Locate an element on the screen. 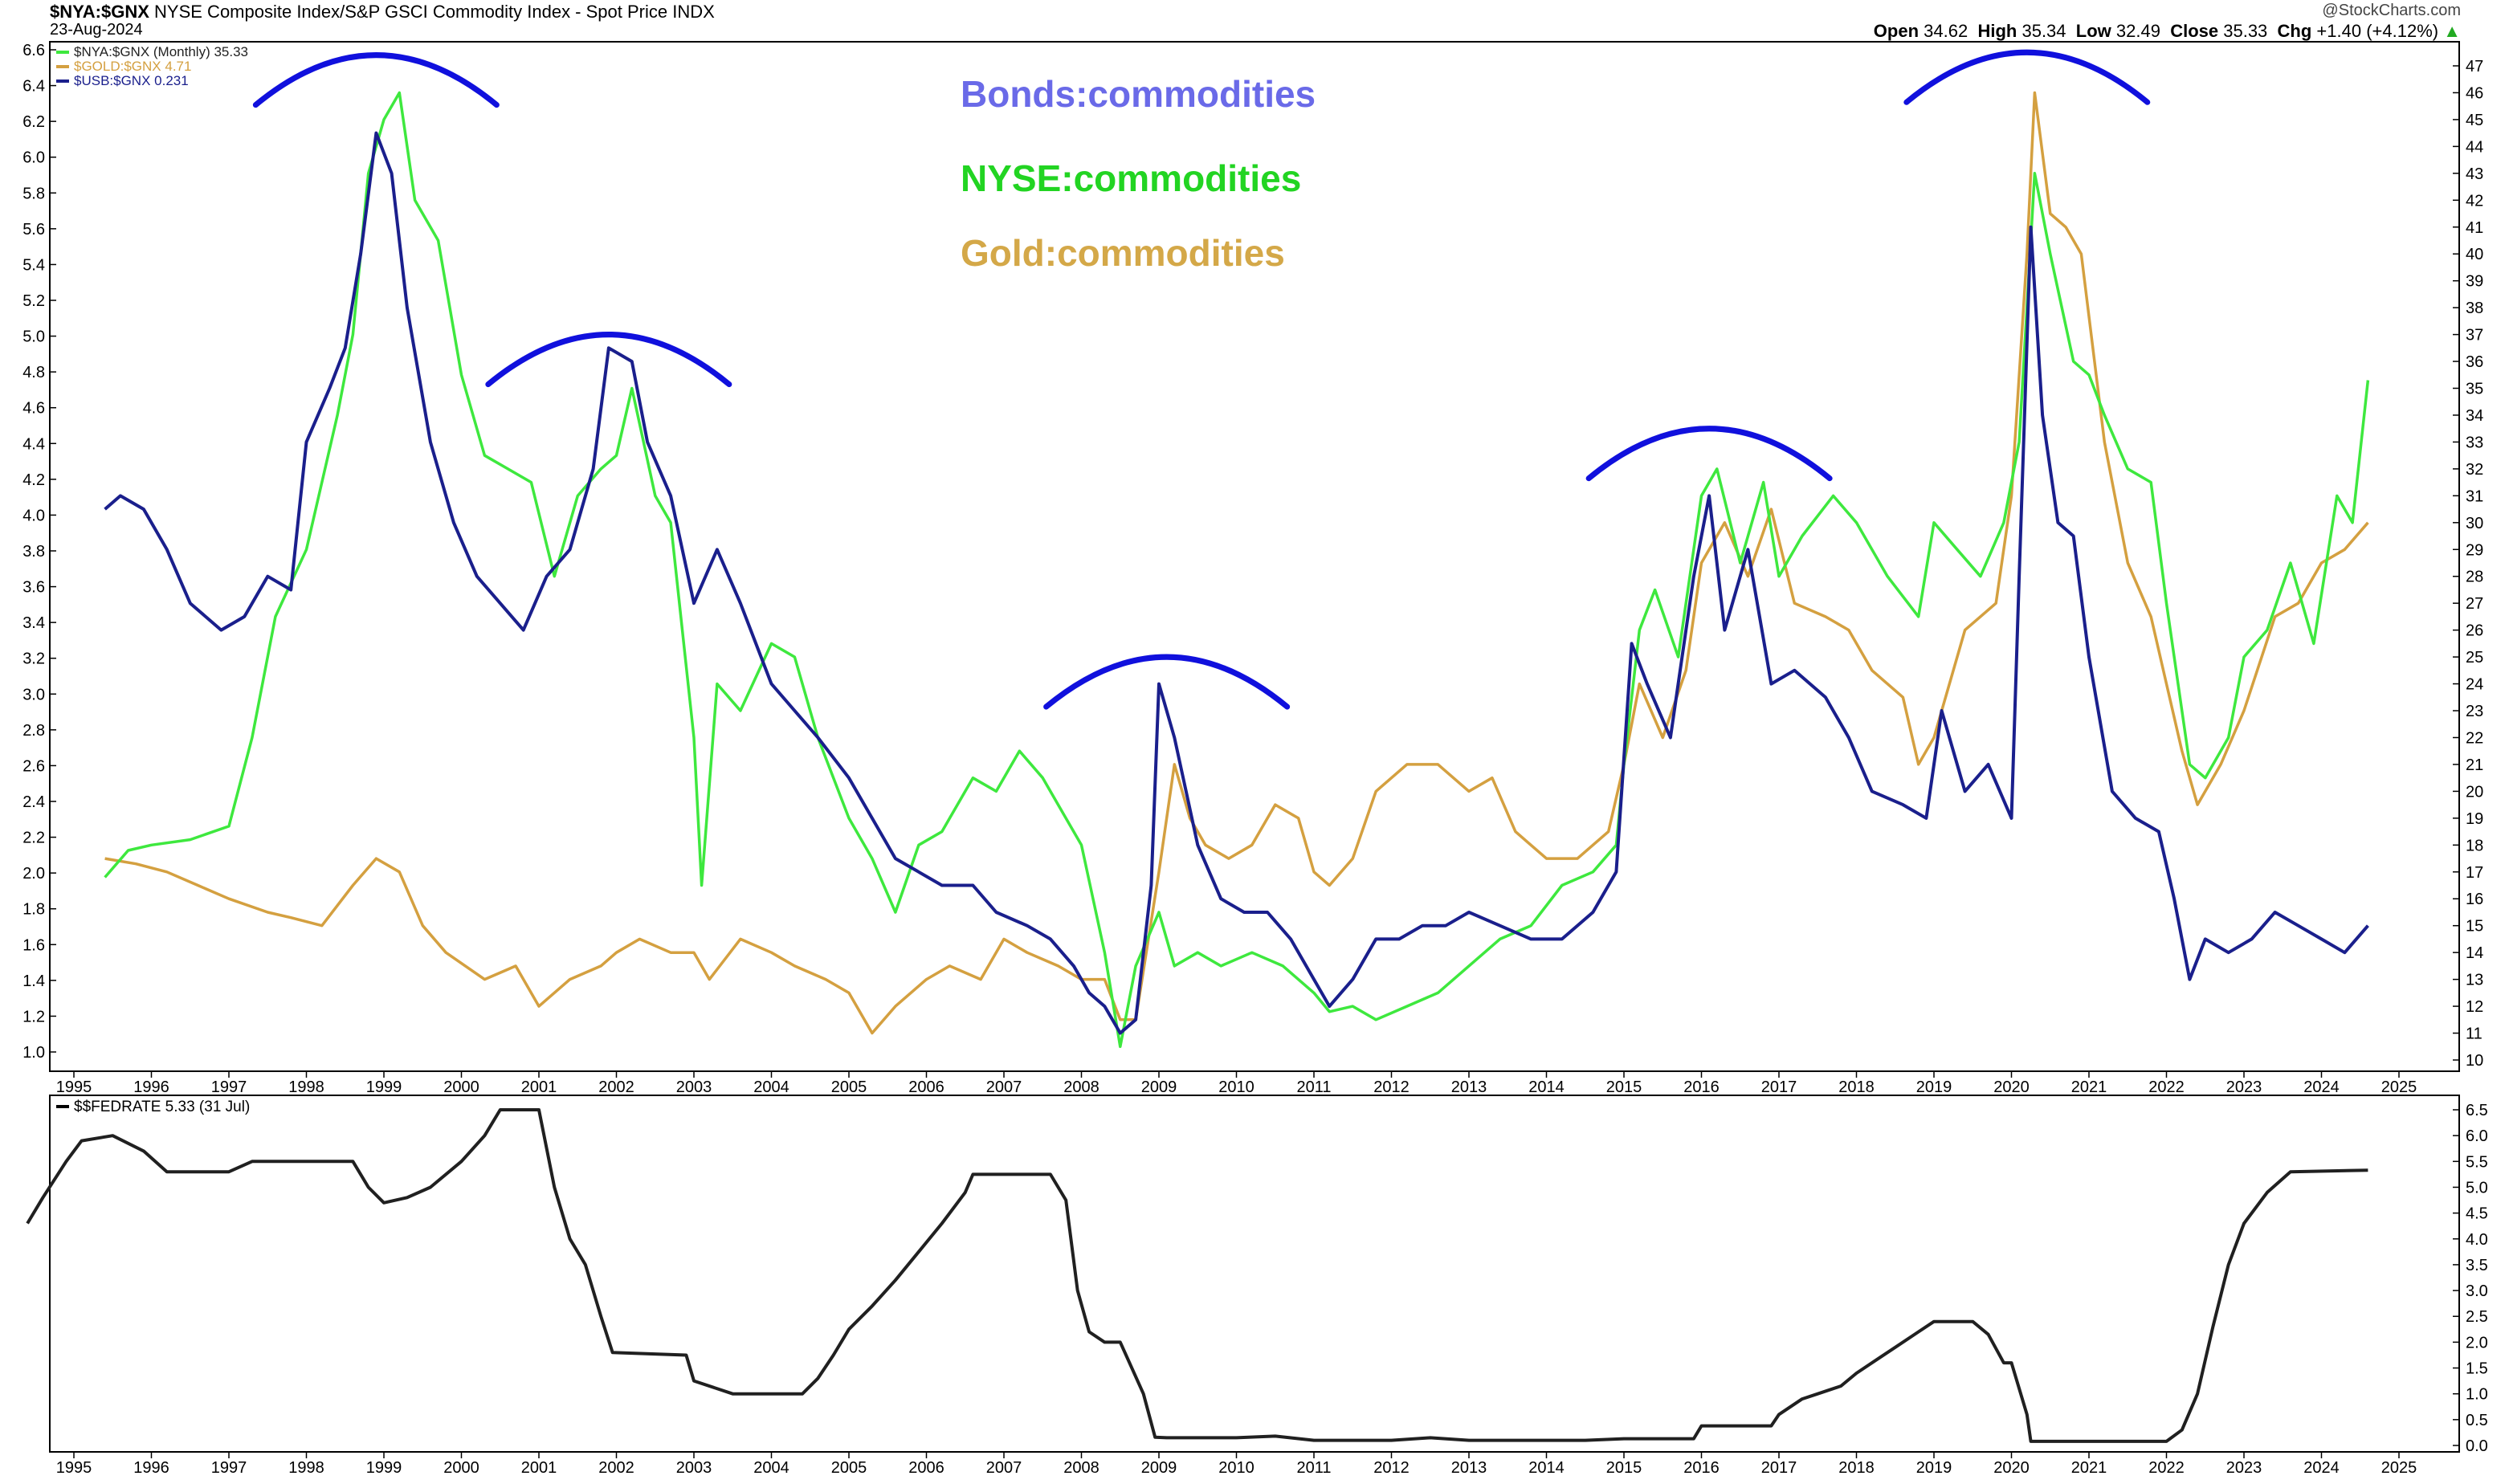 This screenshot has width=2509, height=1484. right-tick-label: 38 is located at coordinates (2474, 308).